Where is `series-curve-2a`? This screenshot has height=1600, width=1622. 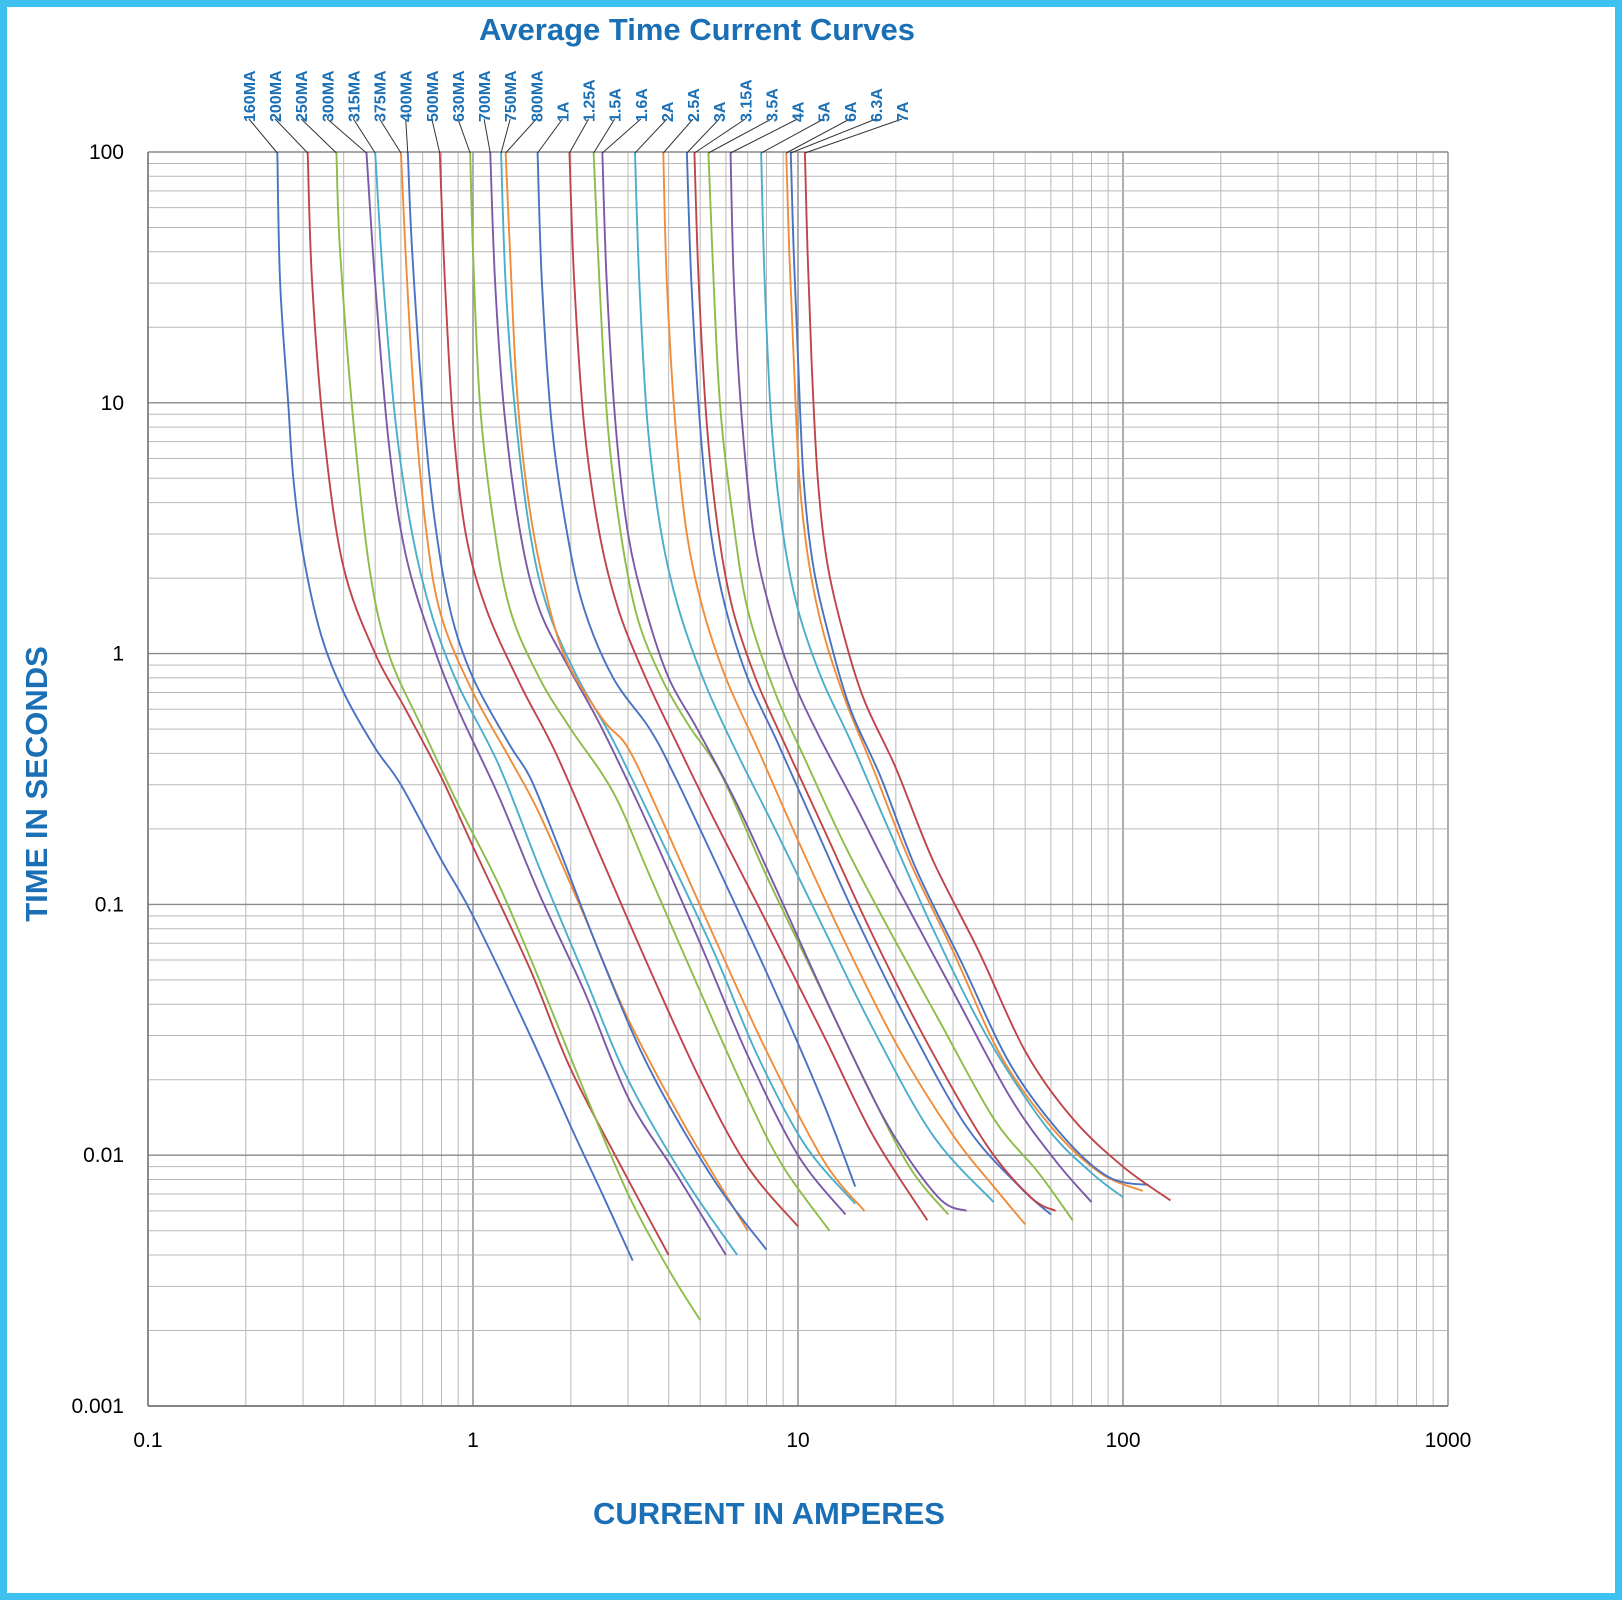
series-curve-2a is located at coordinates (814, 677).